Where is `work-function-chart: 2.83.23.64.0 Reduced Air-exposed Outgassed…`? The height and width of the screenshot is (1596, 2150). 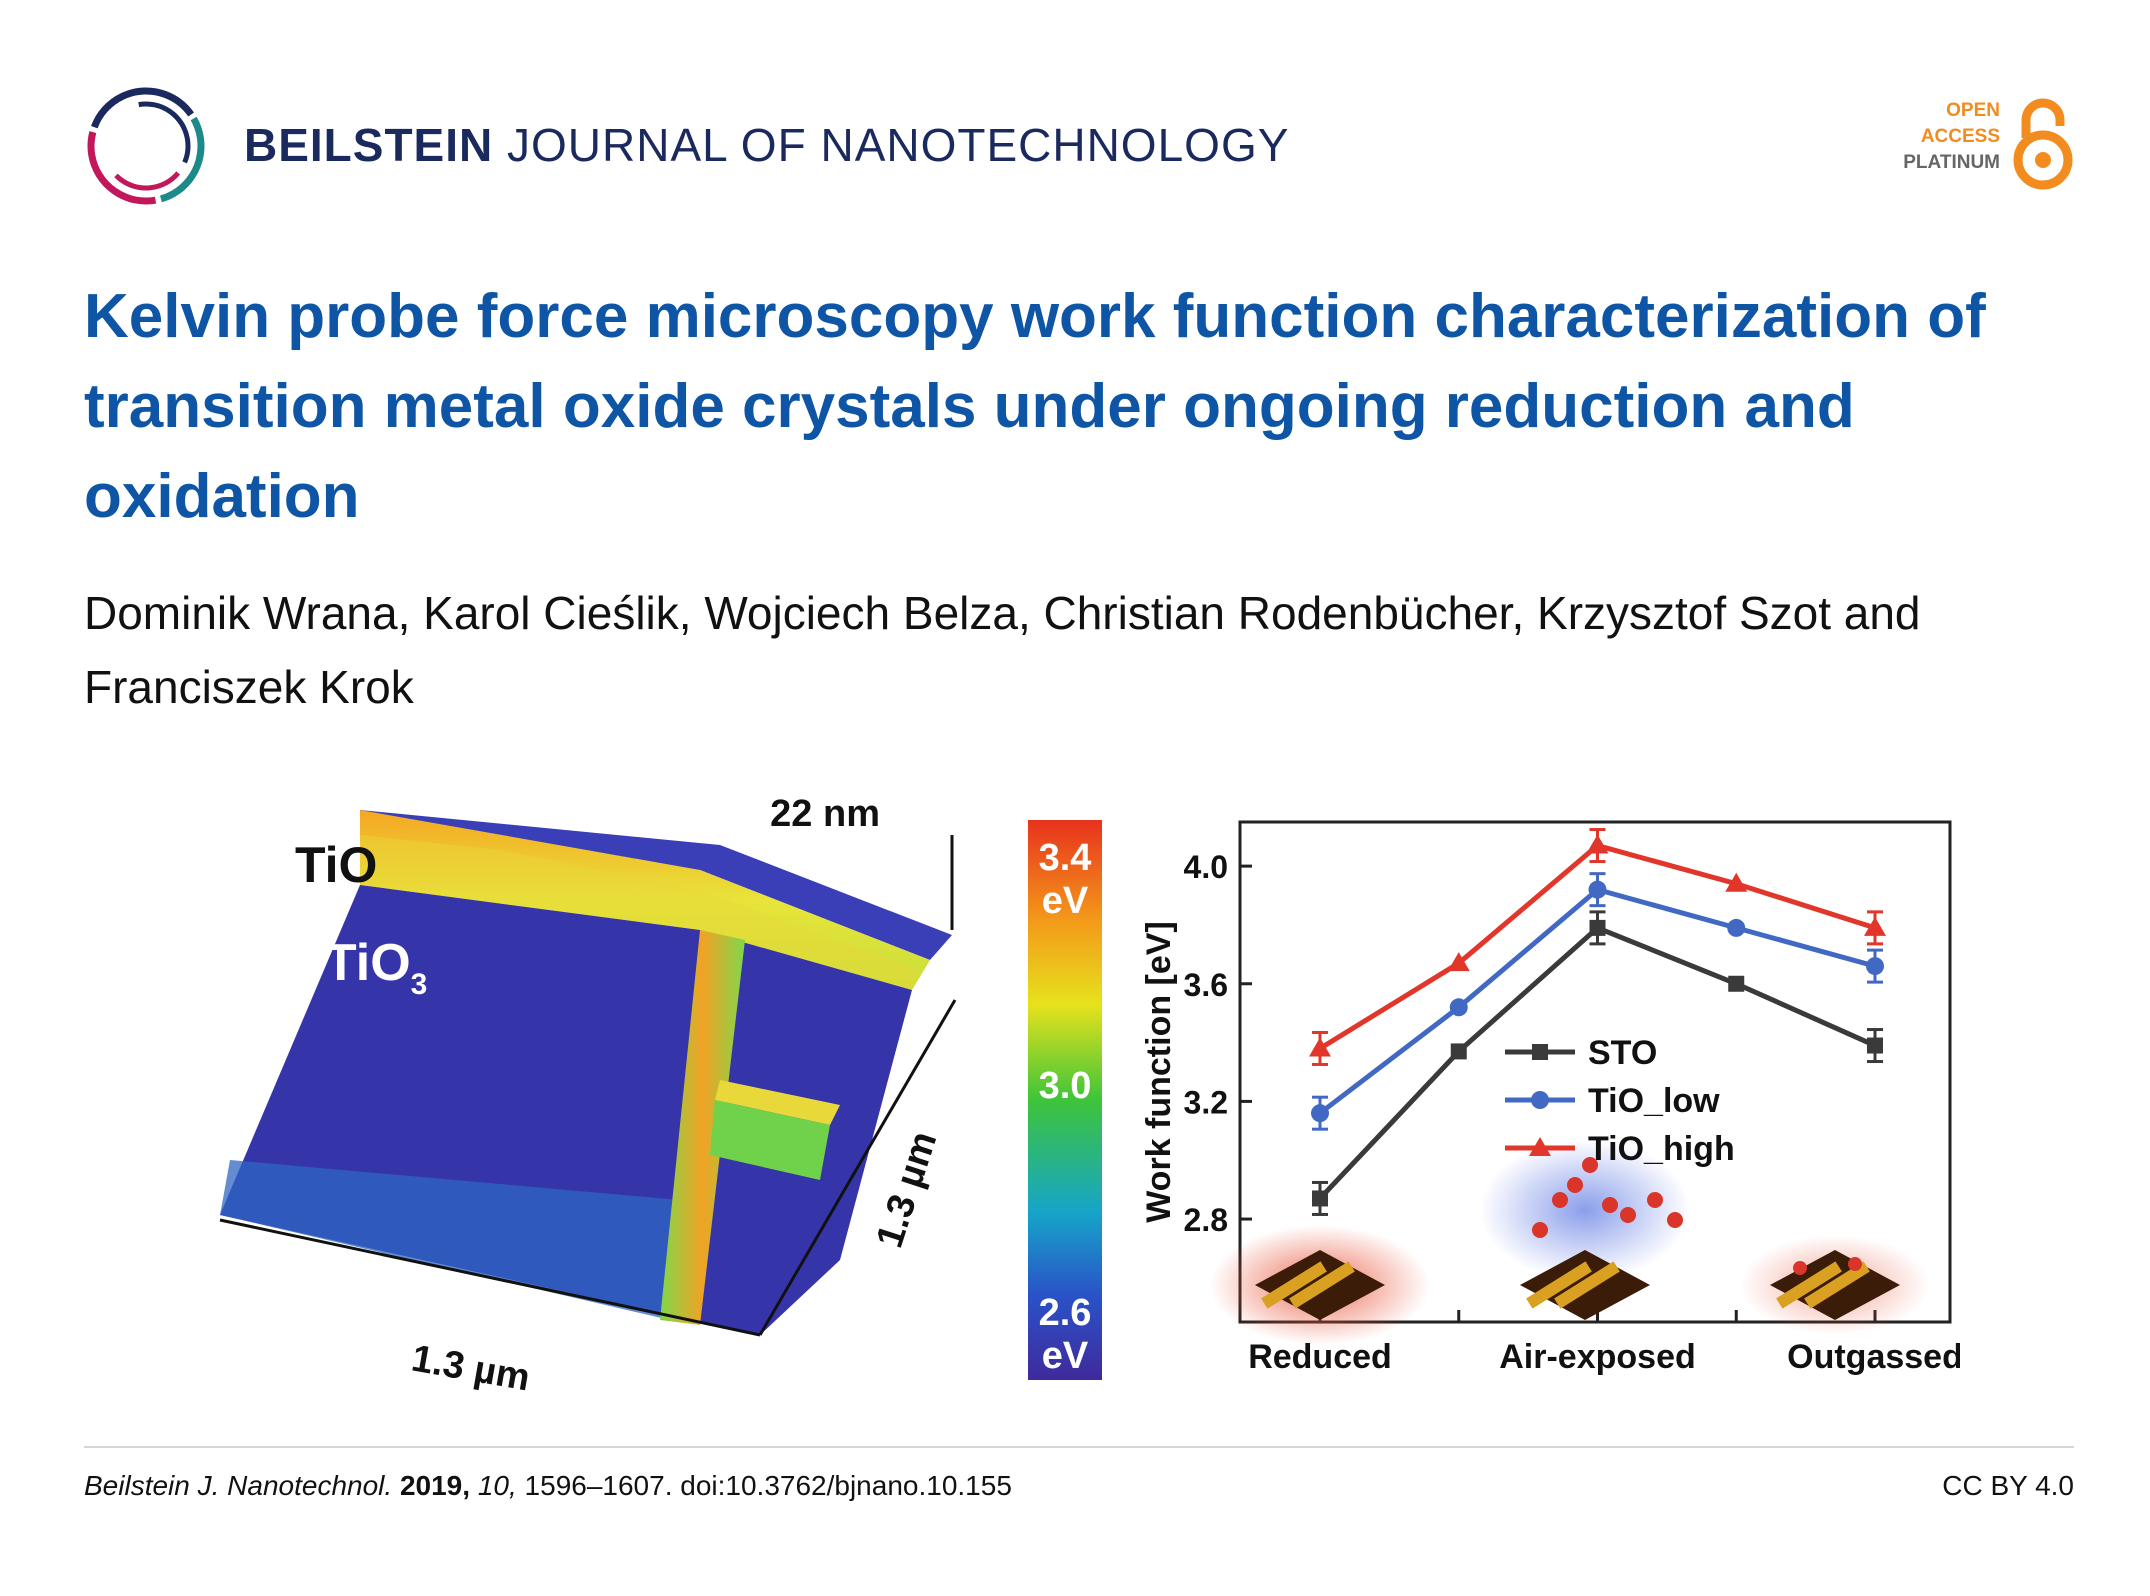 work-function-chart: 2.83.23.64.0 Reduced Air-exposed Outgassed… is located at coordinates (1550, 1098).